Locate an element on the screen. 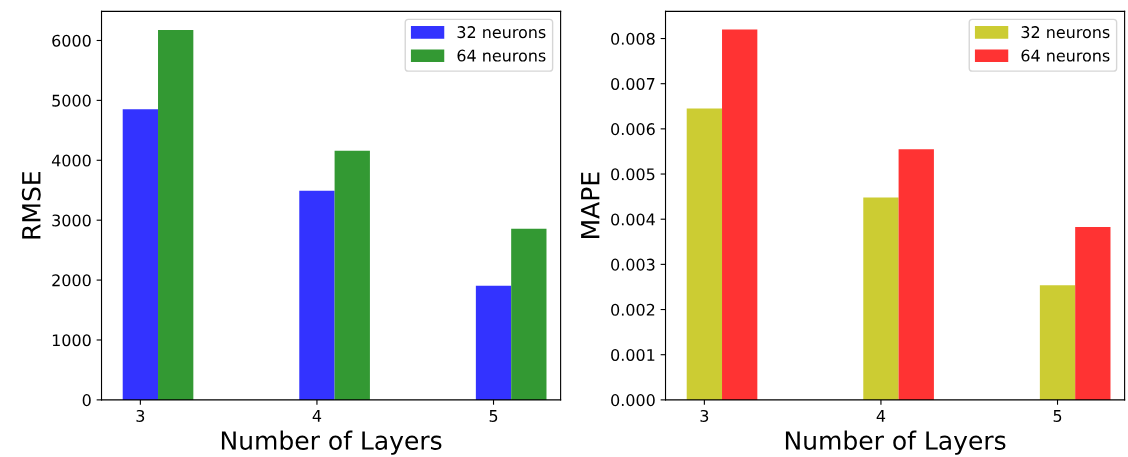 Image resolution: width=1128 pixels, height=457 pixels. y-tick-label: 3000 is located at coordinates (71, 220).